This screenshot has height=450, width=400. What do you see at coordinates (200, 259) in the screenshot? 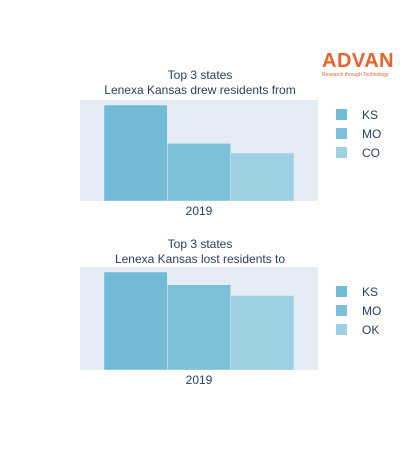
I see `title-line-2: Lenexa Kansas lost residents to` at bounding box center [200, 259].